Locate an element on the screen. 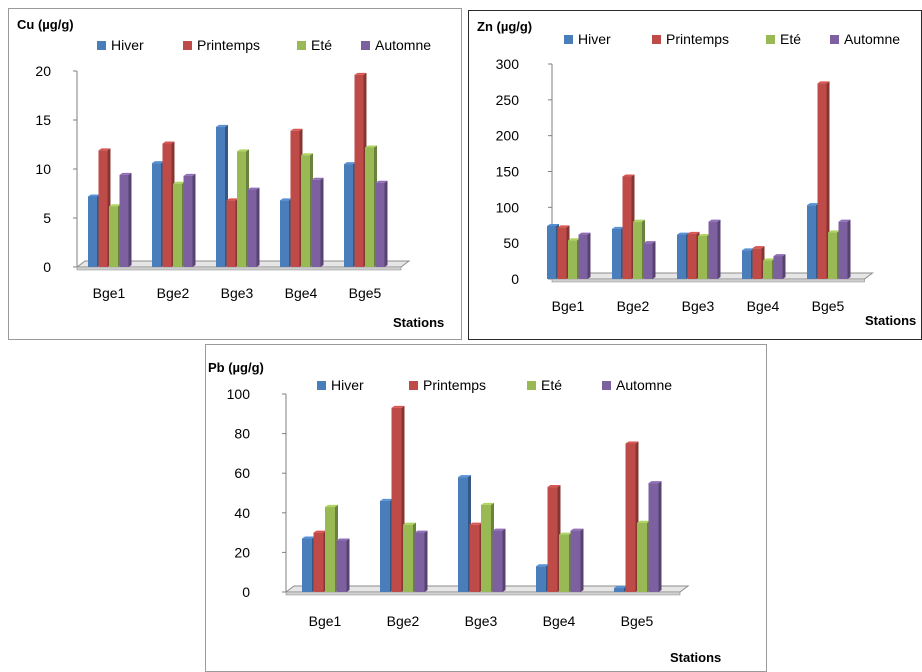 This screenshot has width=922, height=672. y-tick-label: 300 is located at coordinates (508, 64).